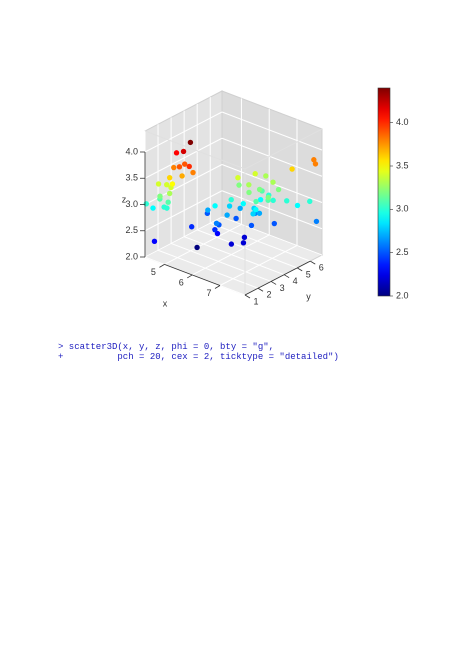 This screenshot has width=474, height=670. Describe the element at coordinates (402, 252) in the screenshot. I see `colorbar-label: 2.5` at that location.